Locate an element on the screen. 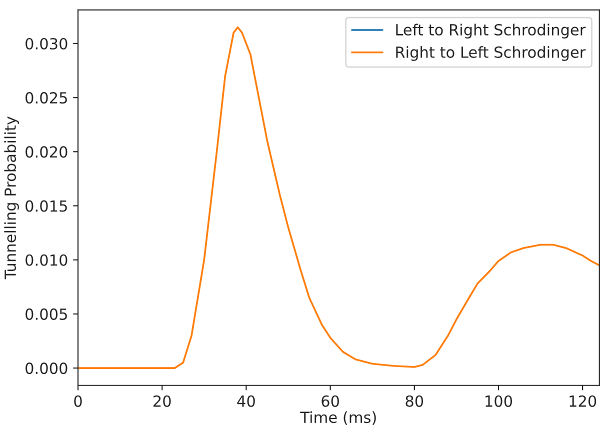 The height and width of the screenshot is (433, 600). y-tick-label: 0.030 is located at coordinates (47, 44).